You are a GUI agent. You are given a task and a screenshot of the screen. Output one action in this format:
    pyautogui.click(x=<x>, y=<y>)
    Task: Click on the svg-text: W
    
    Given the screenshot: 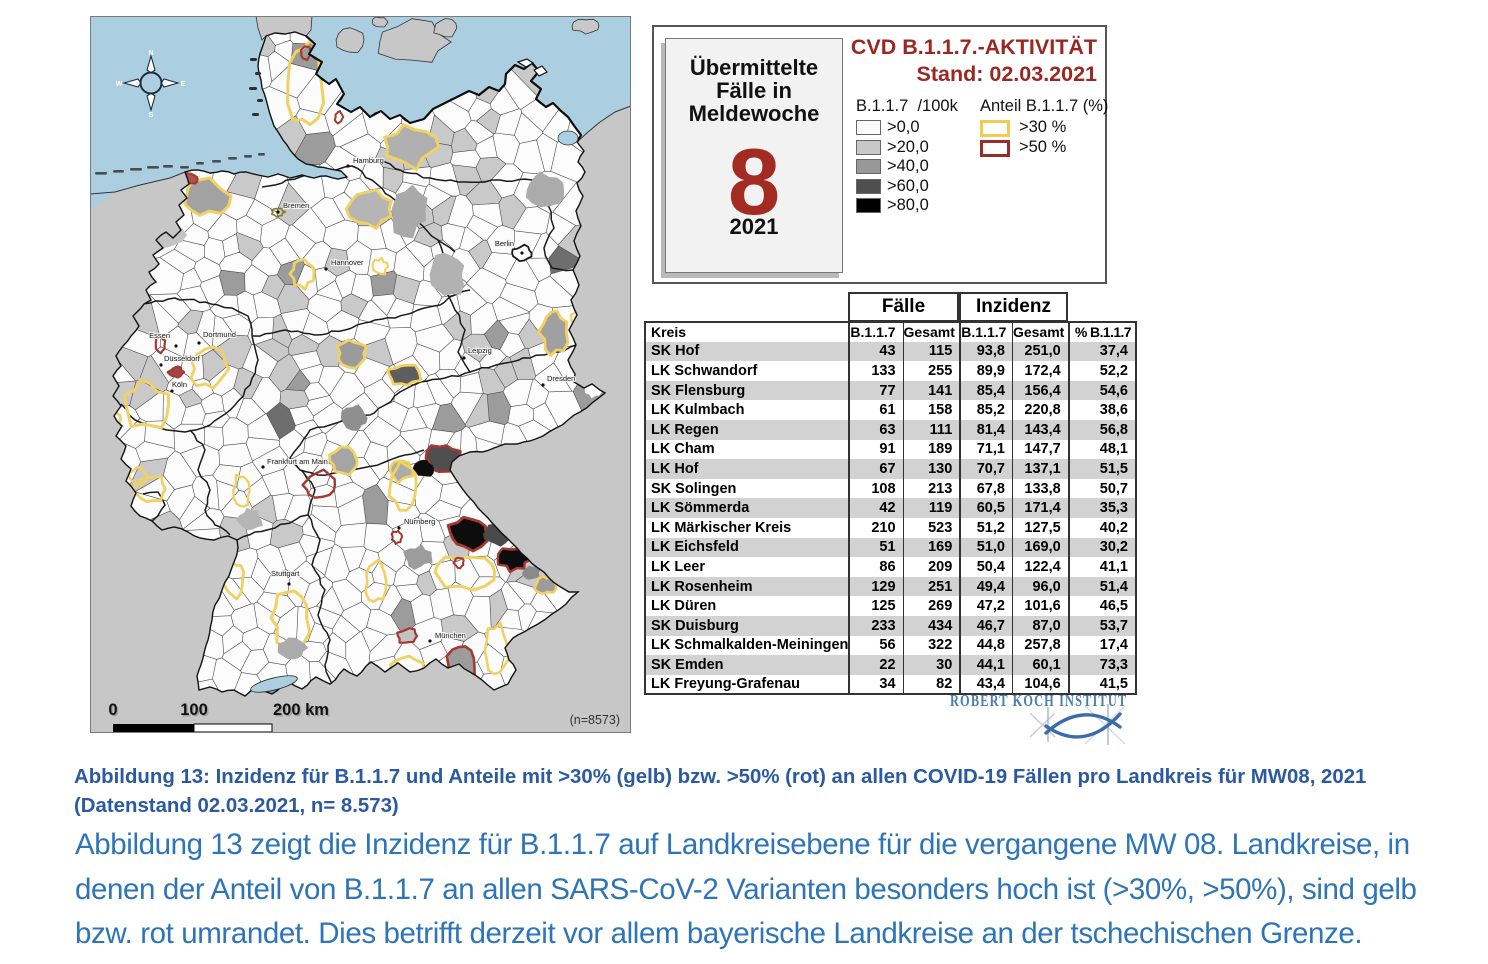 What is the action you would take?
    pyautogui.click(x=119, y=84)
    